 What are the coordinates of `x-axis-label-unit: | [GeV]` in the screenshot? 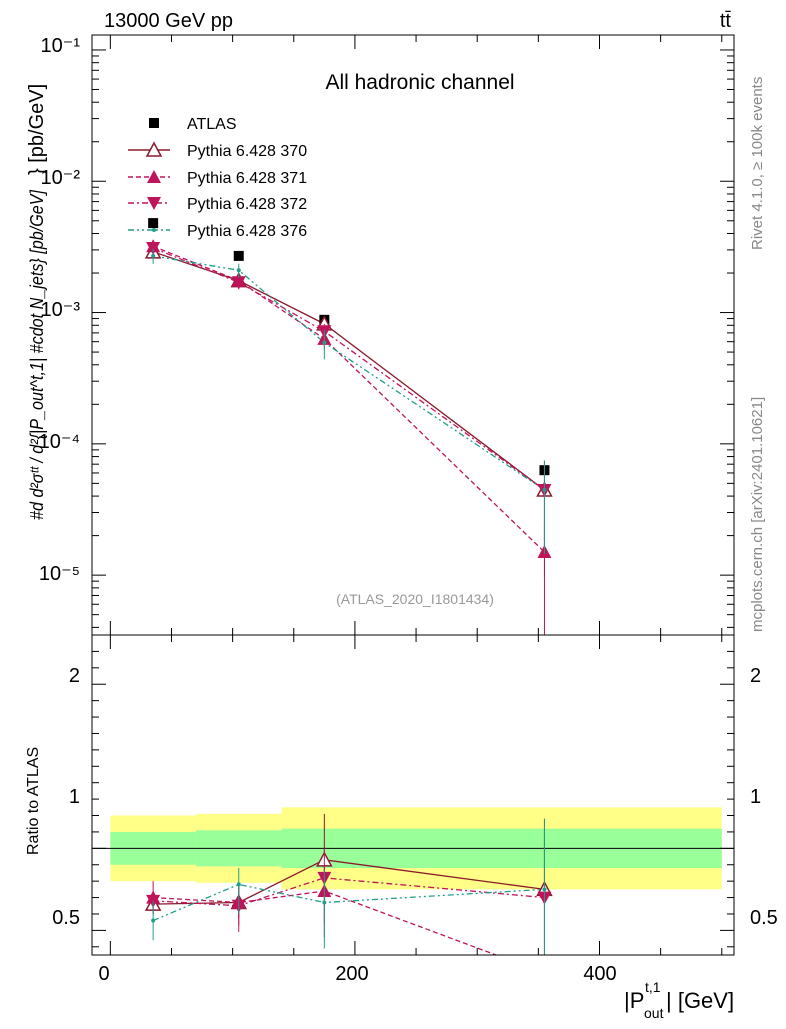 It's located at (700, 1000).